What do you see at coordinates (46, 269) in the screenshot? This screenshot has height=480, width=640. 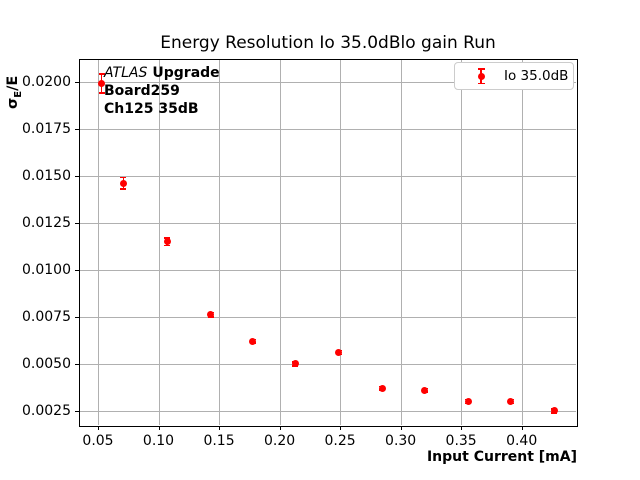 I see `y-tick-label: 0.0100` at bounding box center [46, 269].